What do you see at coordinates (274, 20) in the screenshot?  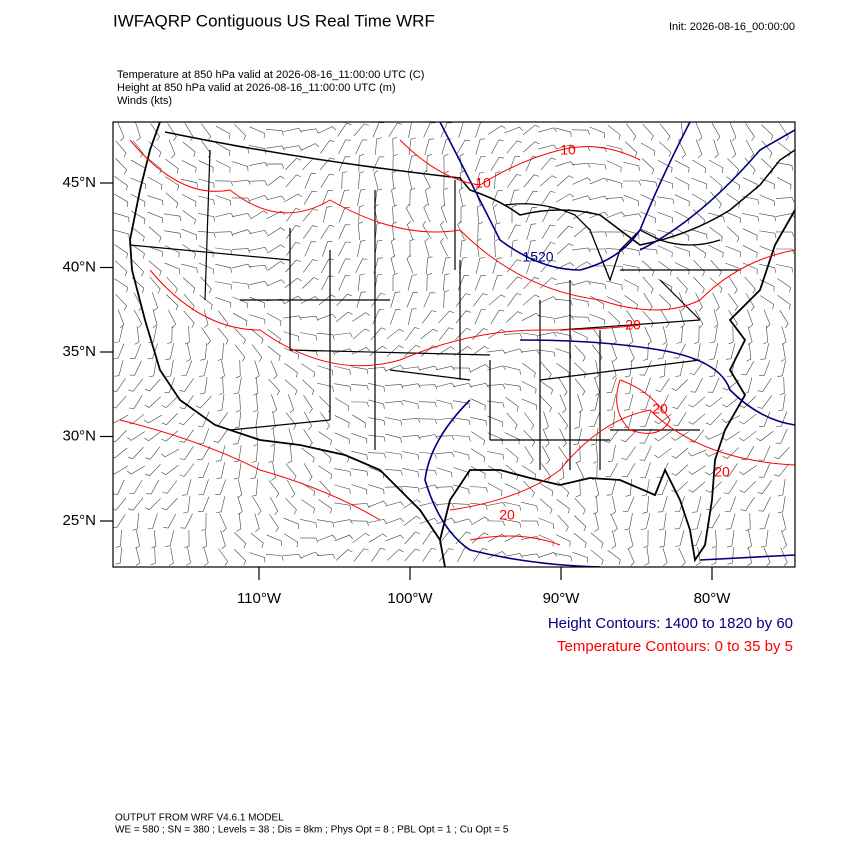 I see `title: IWFAQRP Contiguous US Real Time WRF` at bounding box center [274, 20].